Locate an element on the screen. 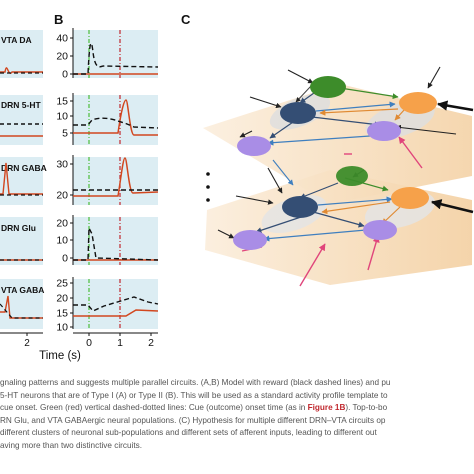 The width and height of the screenshot is (474, 474). a-xtick-2: 2 is located at coordinates (27, 343).